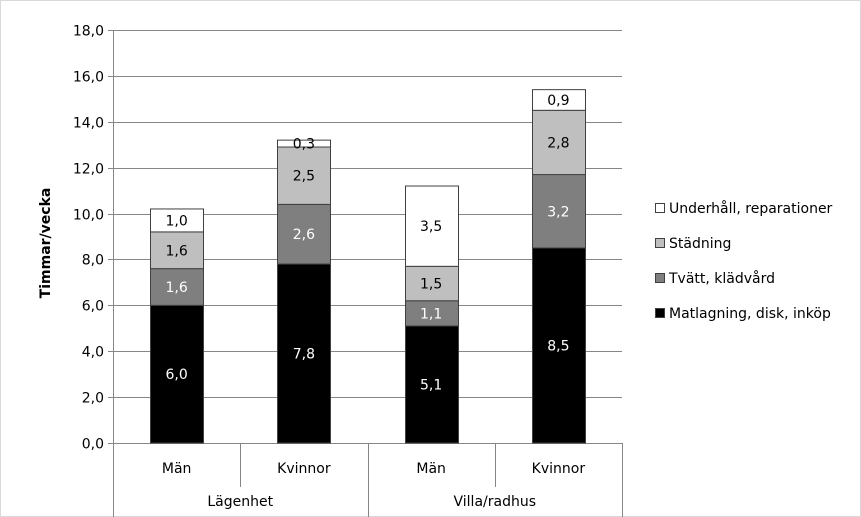 The width and height of the screenshot is (861, 517). What do you see at coordinates (700, 244) in the screenshot?
I see `legend-entry-label: Städning` at bounding box center [700, 244].